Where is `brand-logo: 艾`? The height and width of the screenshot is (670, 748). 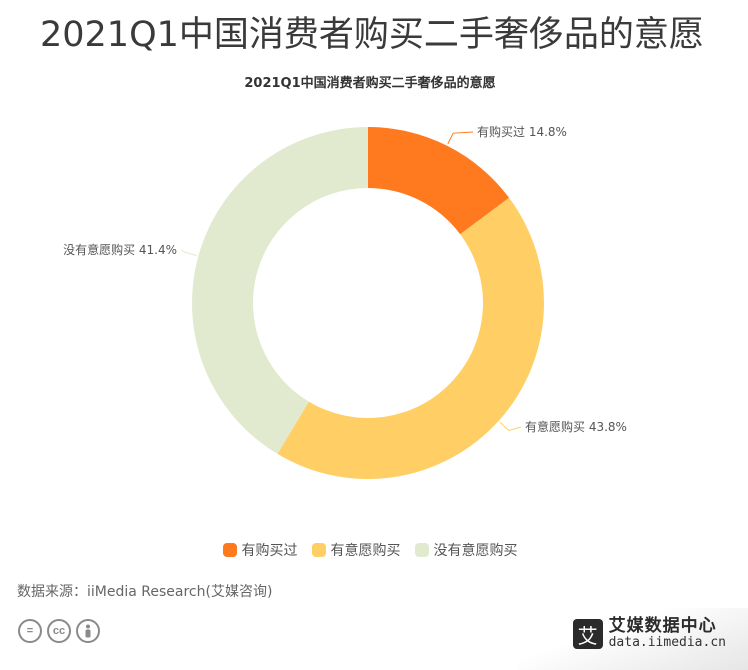 brand-logo: 艾 is located at coordinates (587, 634).